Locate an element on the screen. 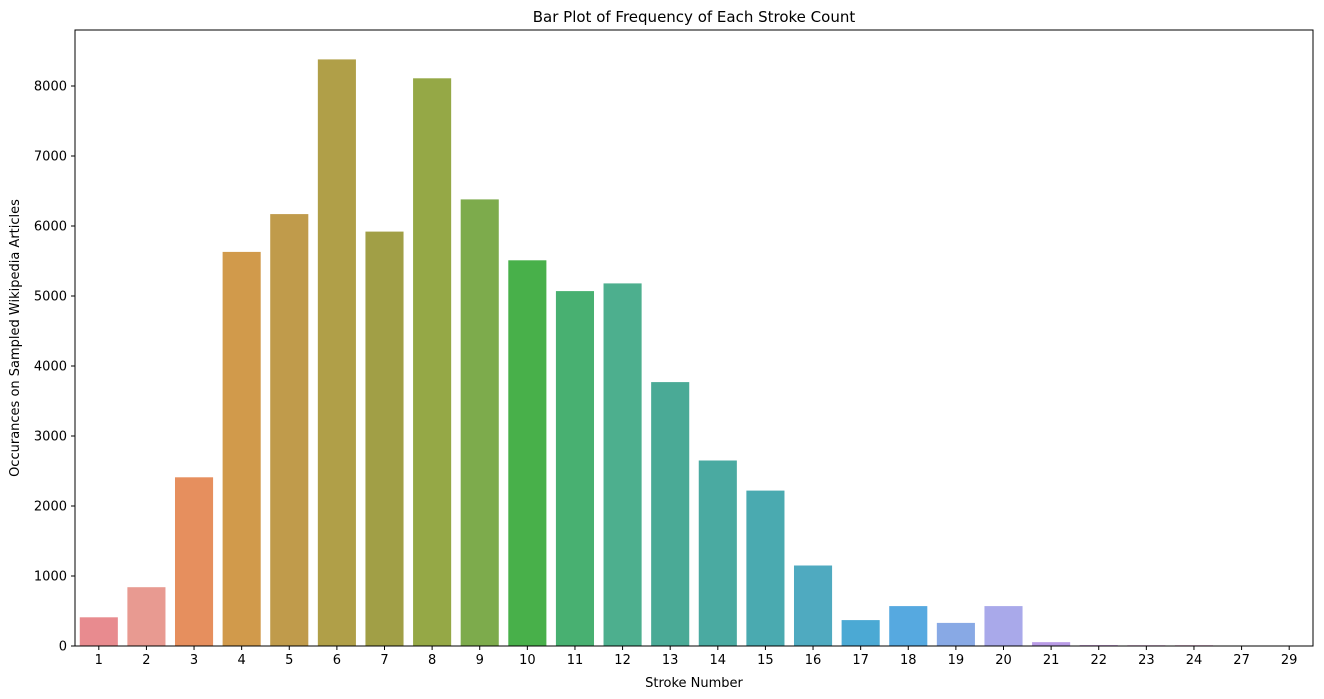 The image size is (1324, 699). x-tick-label-29: 29 is located at coordinates (1289, 660).